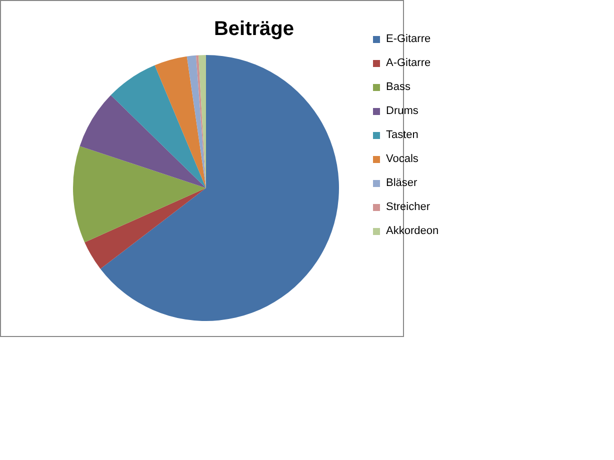 This screenshot has height=460, width=614. I want to click on legend-label: Streicher, so click(408, 207).